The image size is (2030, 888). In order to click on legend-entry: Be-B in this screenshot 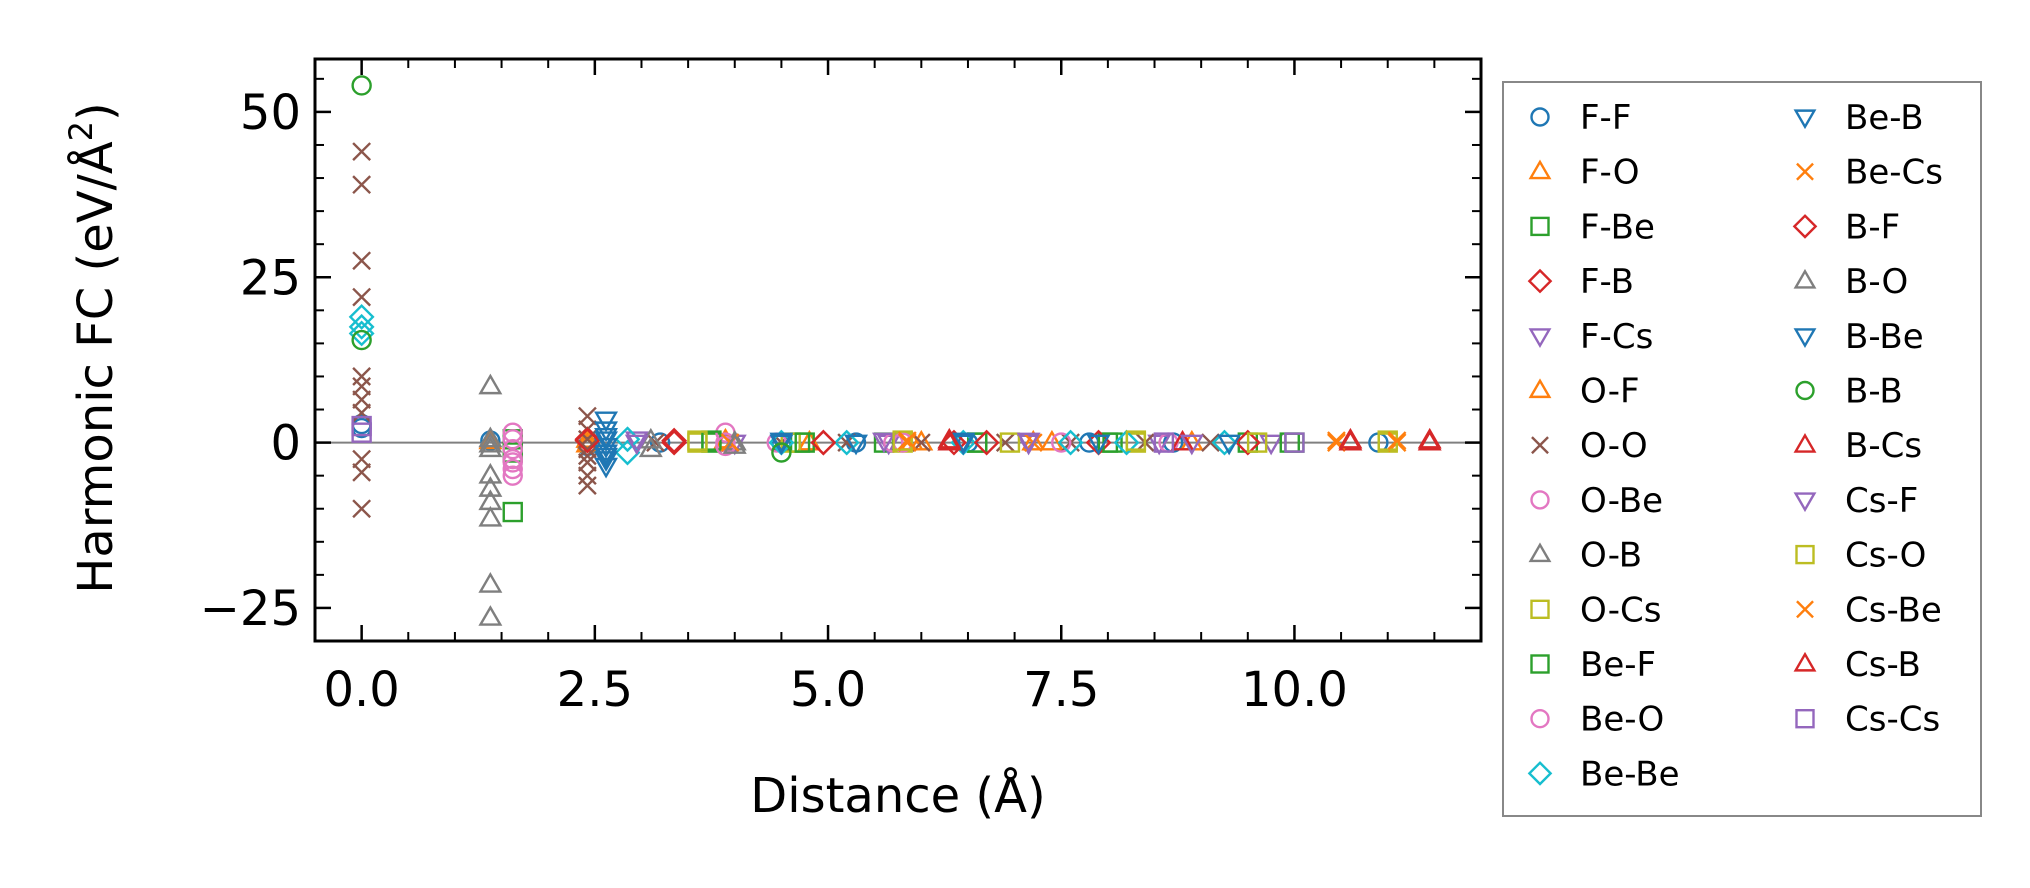, I will do `click(1858, 118)`.